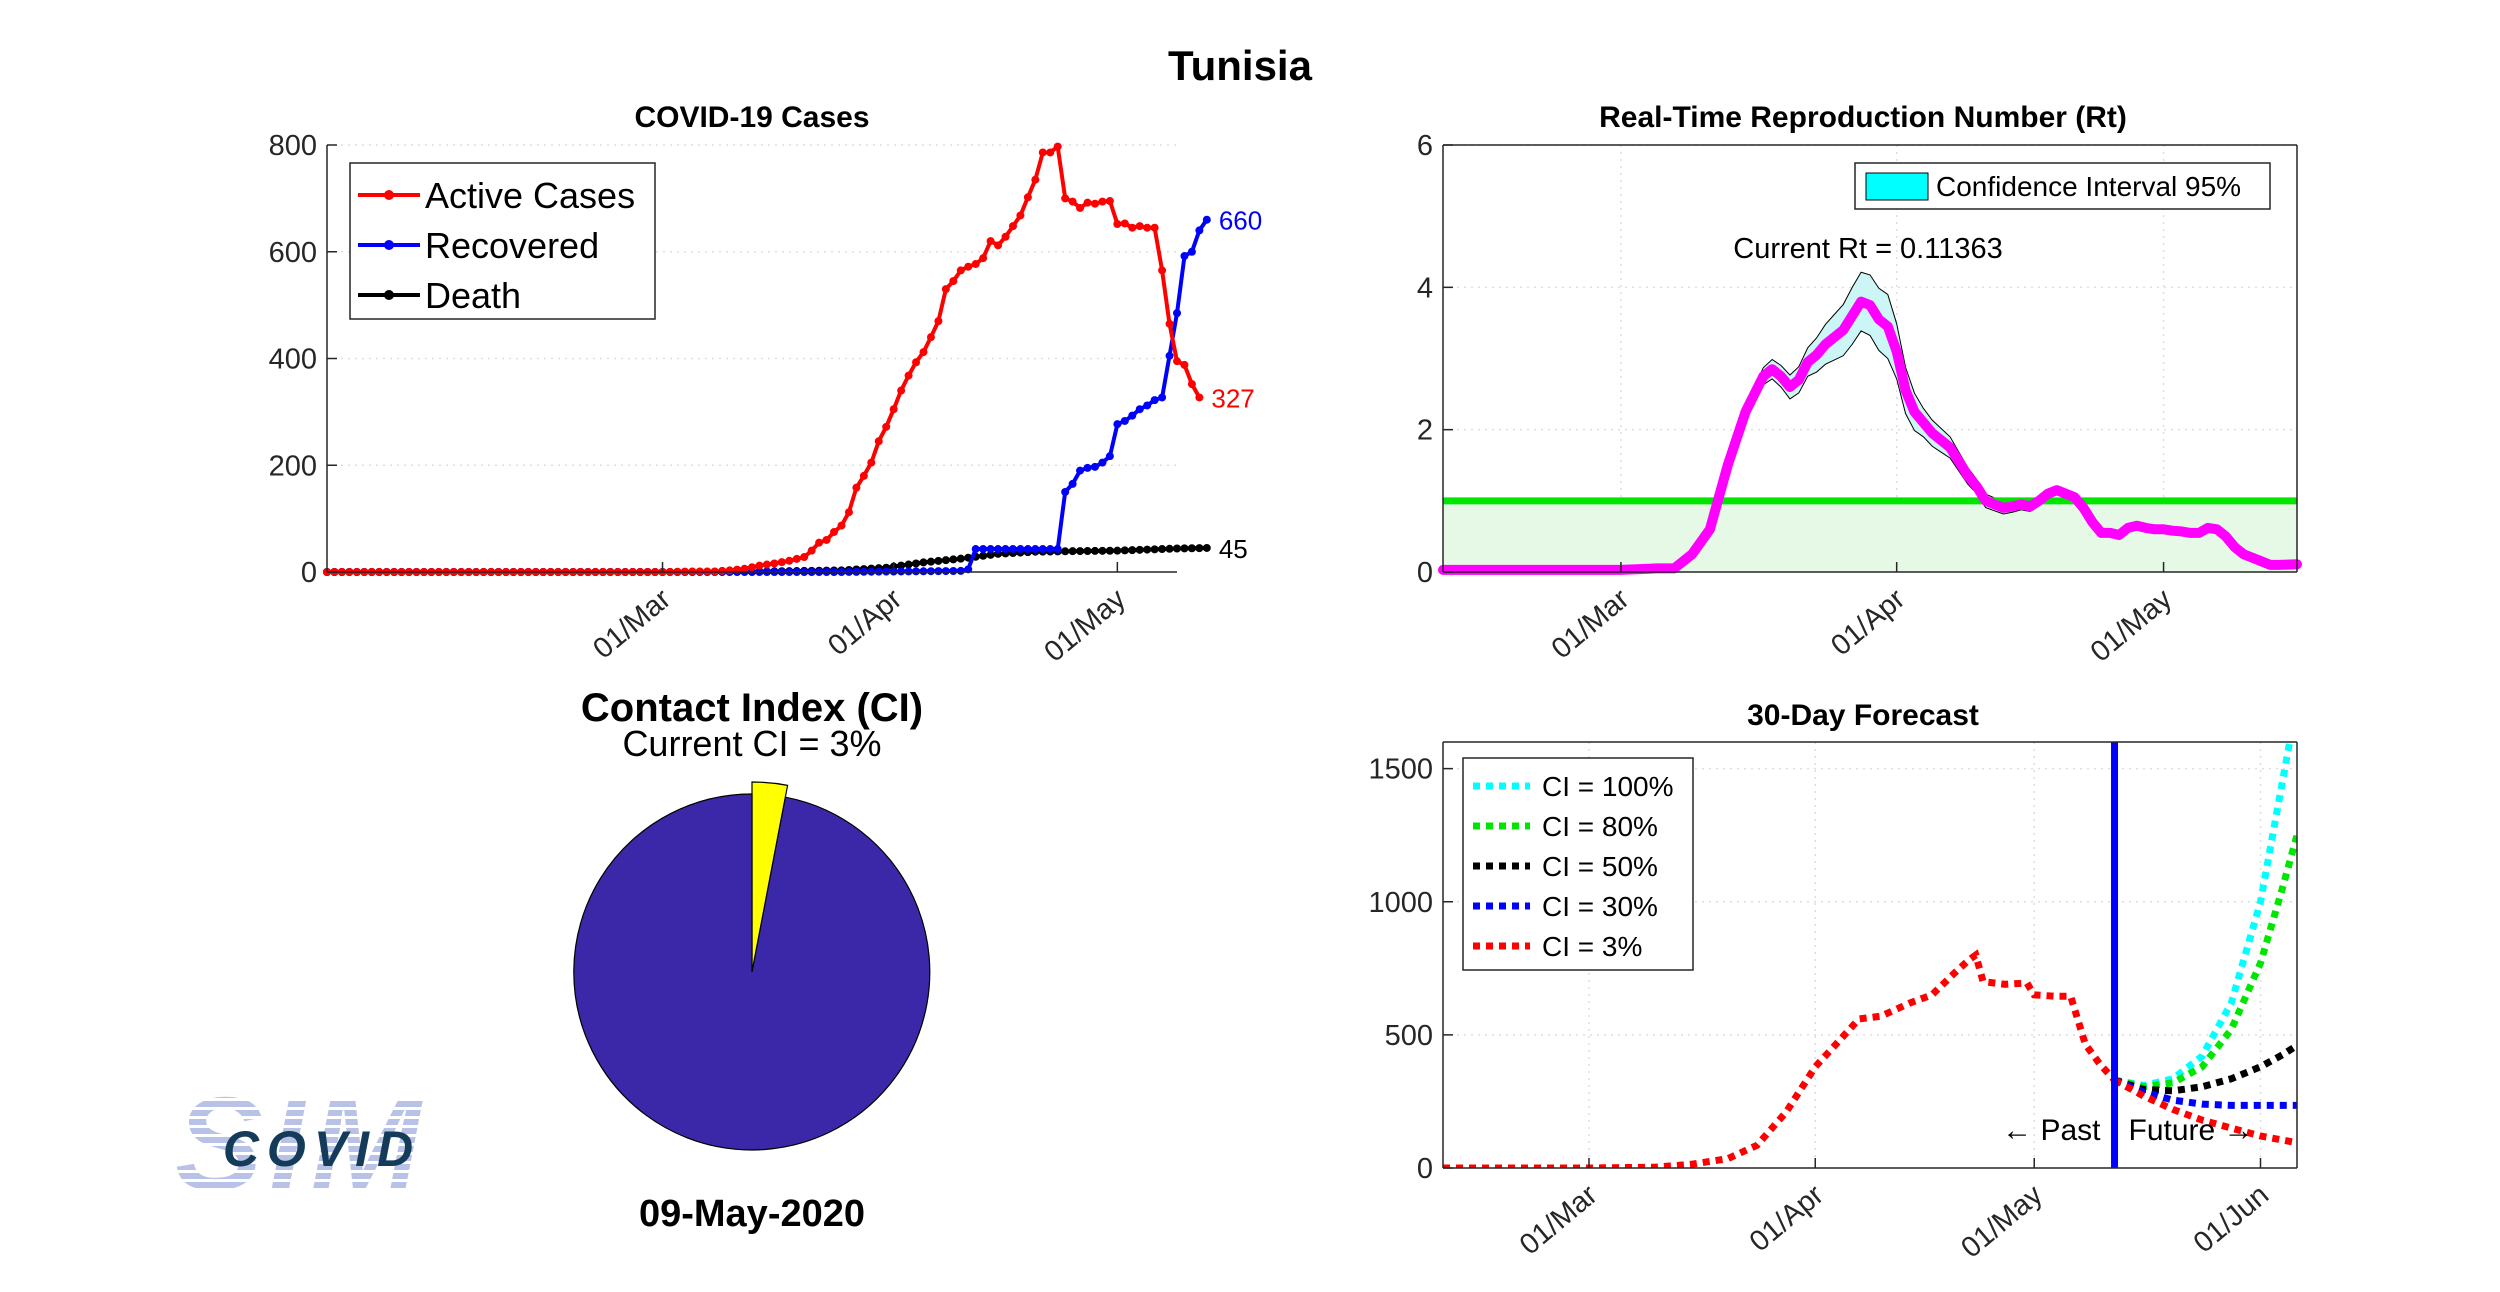  Describe the element at coordinates (293, 253) in the screenshot. I see `y-tick-label: 600` at that location.